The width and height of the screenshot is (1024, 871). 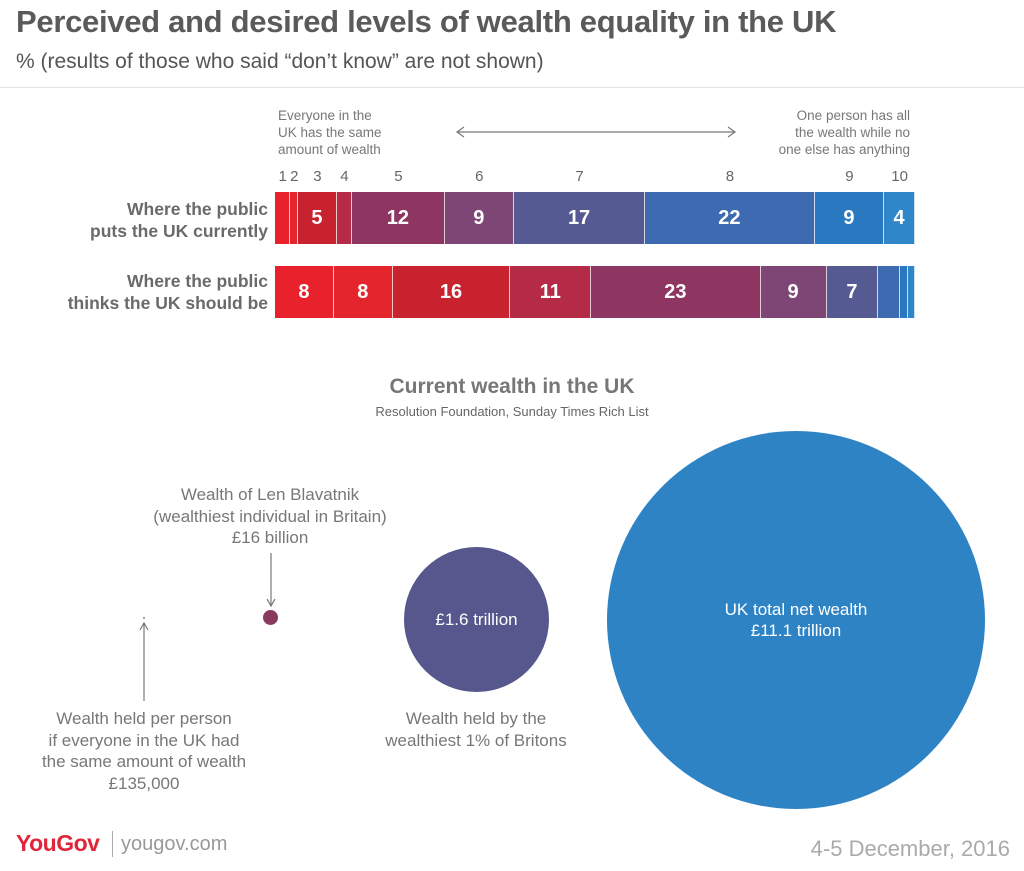 I want to click on stacked-bar-current: 5 12 9 17 22 9 4, so click(x=595, y=218).